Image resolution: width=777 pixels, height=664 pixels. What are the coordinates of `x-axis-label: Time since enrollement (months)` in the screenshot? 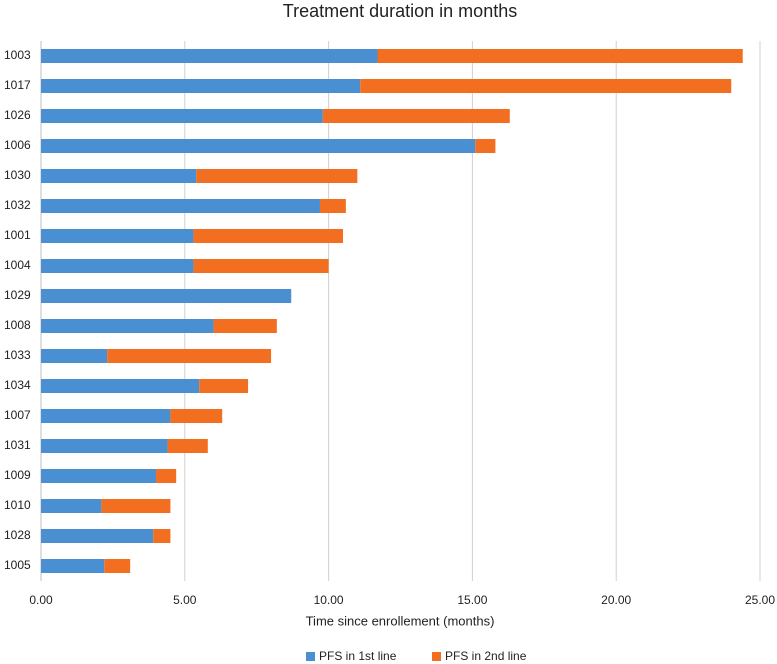 It's located at (400, 620).